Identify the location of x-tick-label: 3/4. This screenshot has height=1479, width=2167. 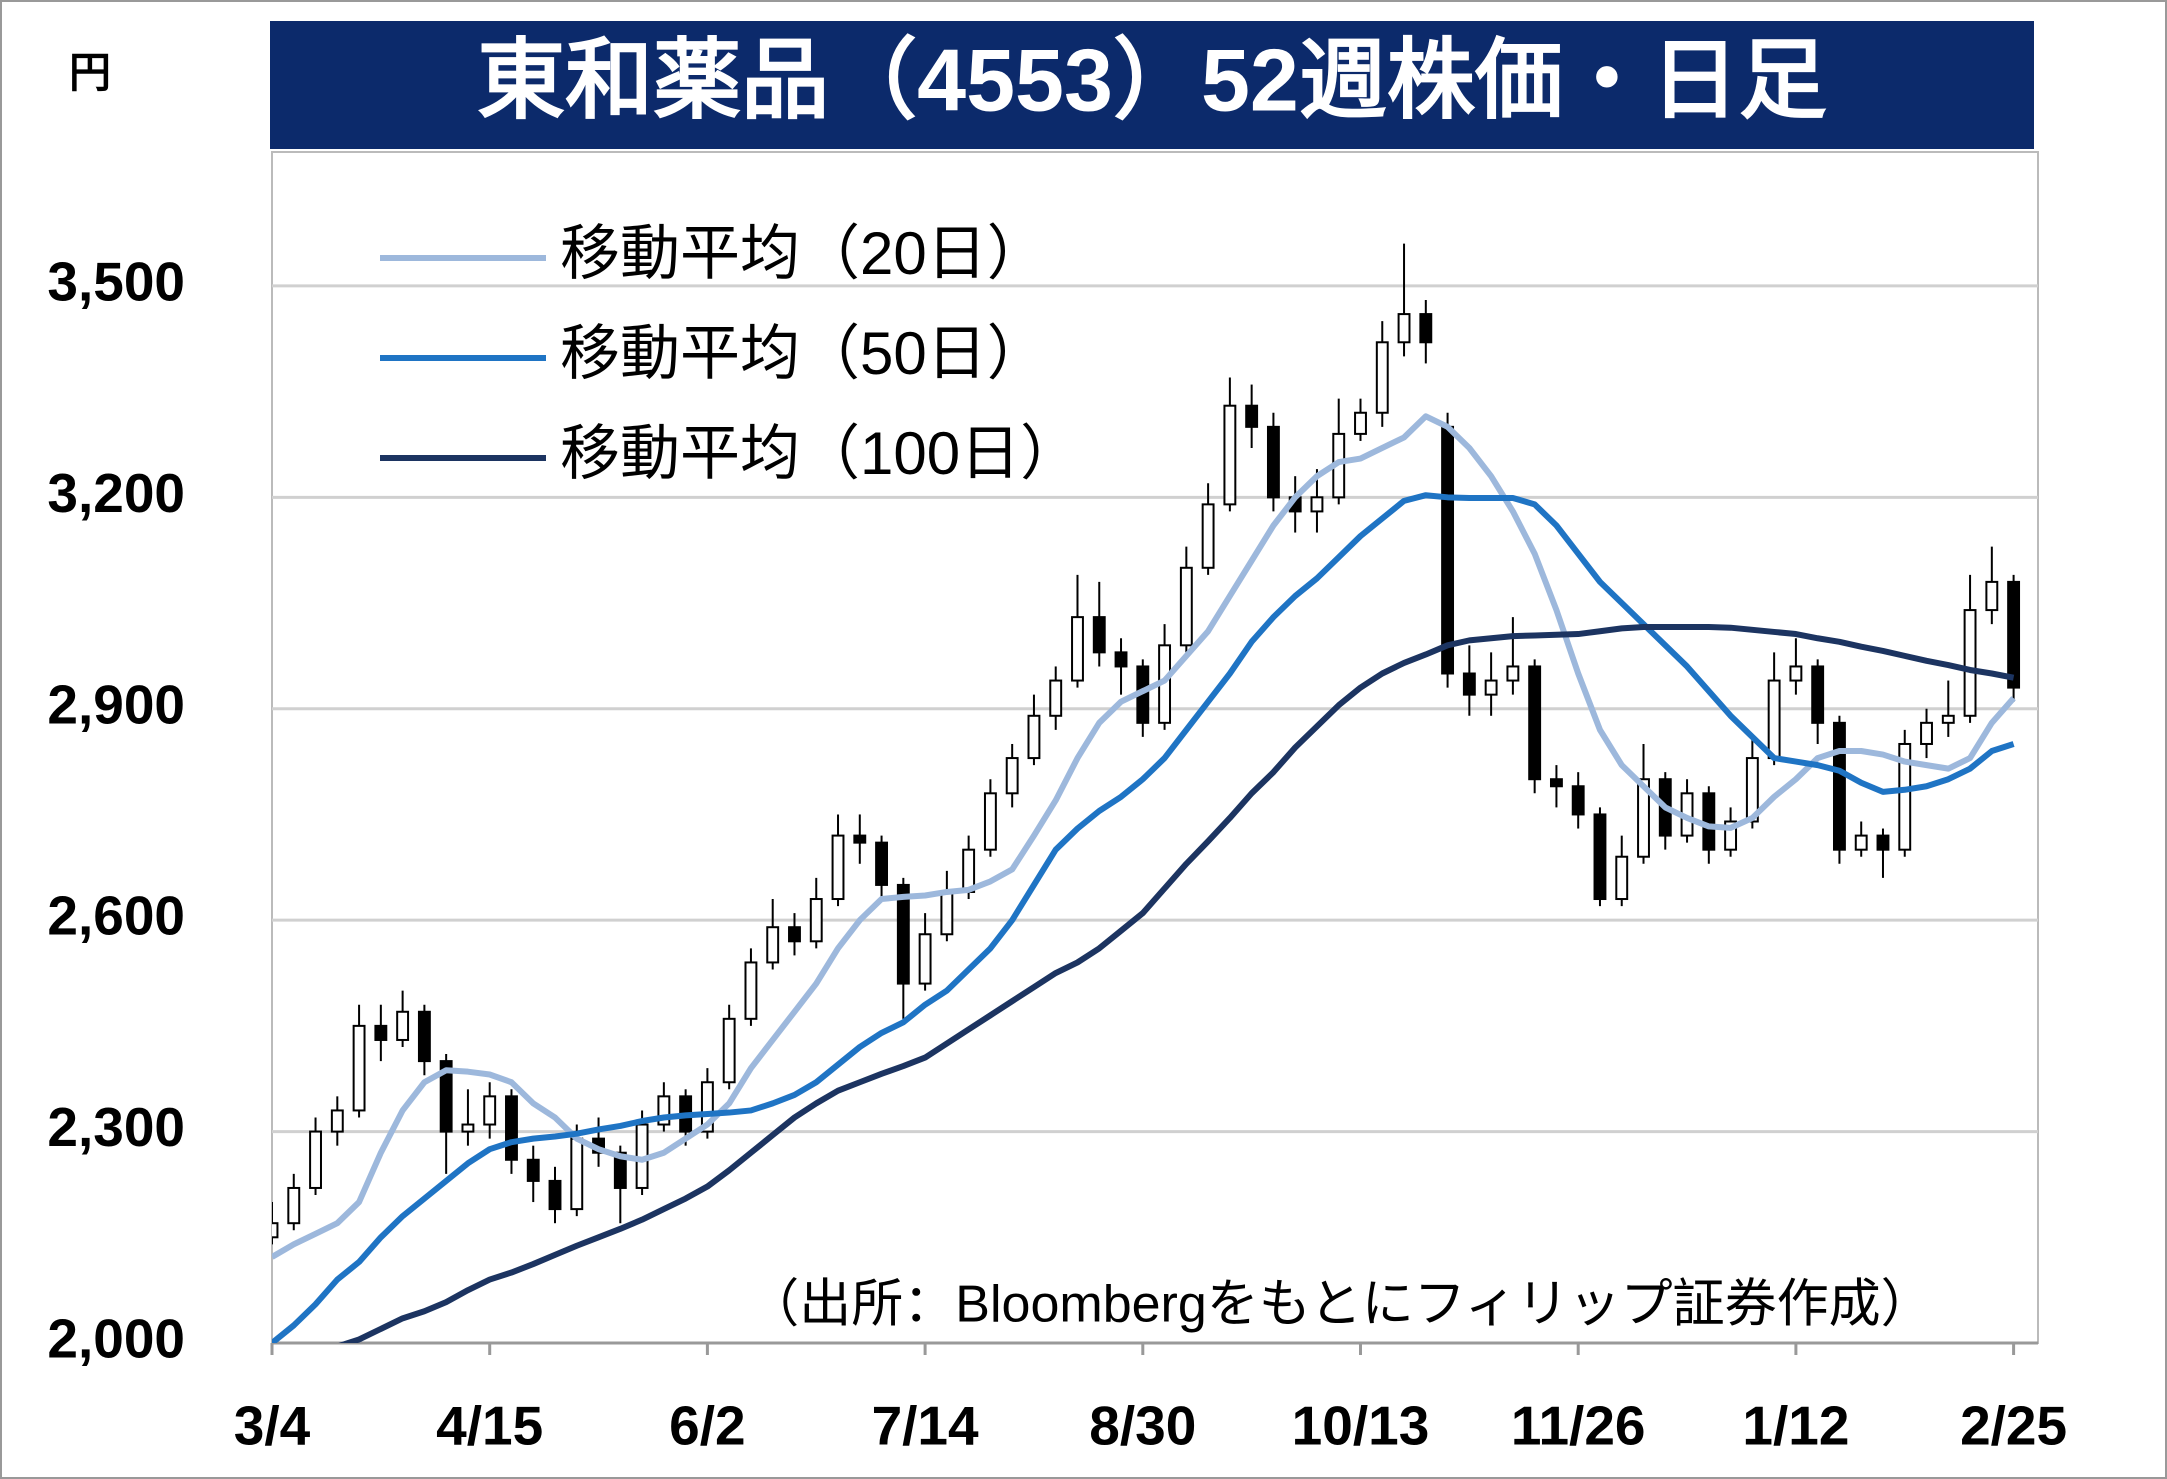
(272, 1426).